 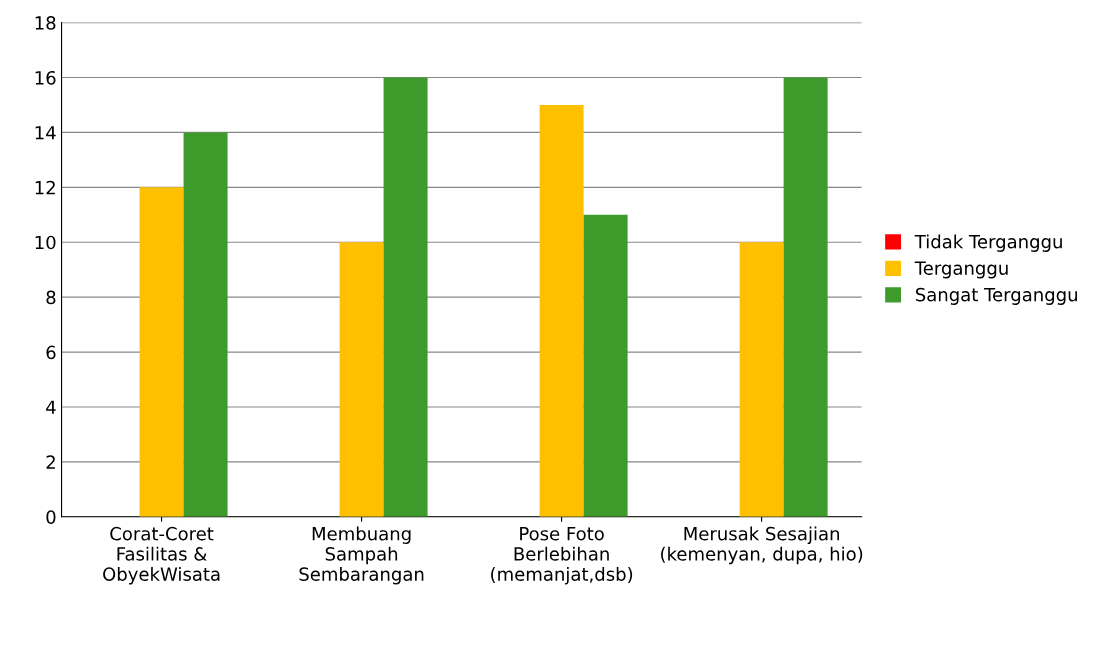 What do you see at coordinates (45, 77) in the screenshot?
I see `y-tick-label: 16` at bounding box center [45, 77].